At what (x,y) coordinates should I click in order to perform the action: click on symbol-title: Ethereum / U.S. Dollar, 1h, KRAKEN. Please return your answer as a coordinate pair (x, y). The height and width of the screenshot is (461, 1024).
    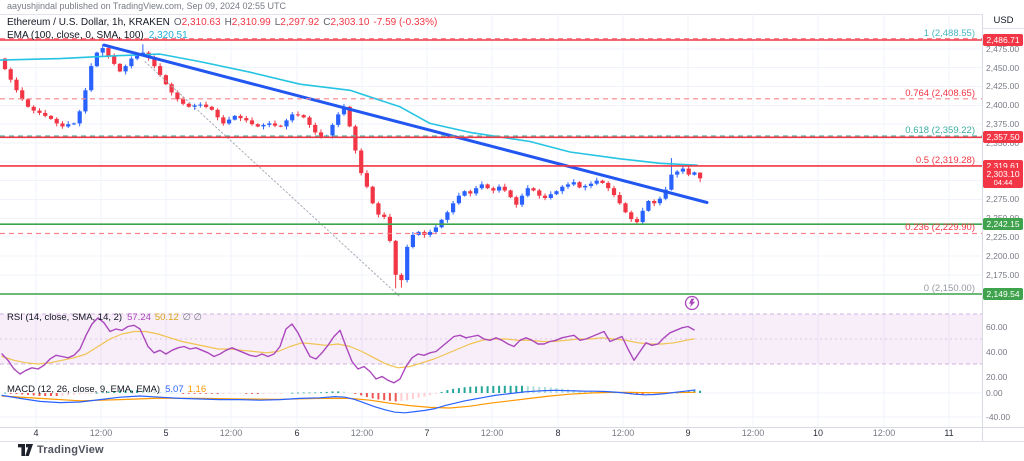
    Looking at the image, I should click on (88, 22).